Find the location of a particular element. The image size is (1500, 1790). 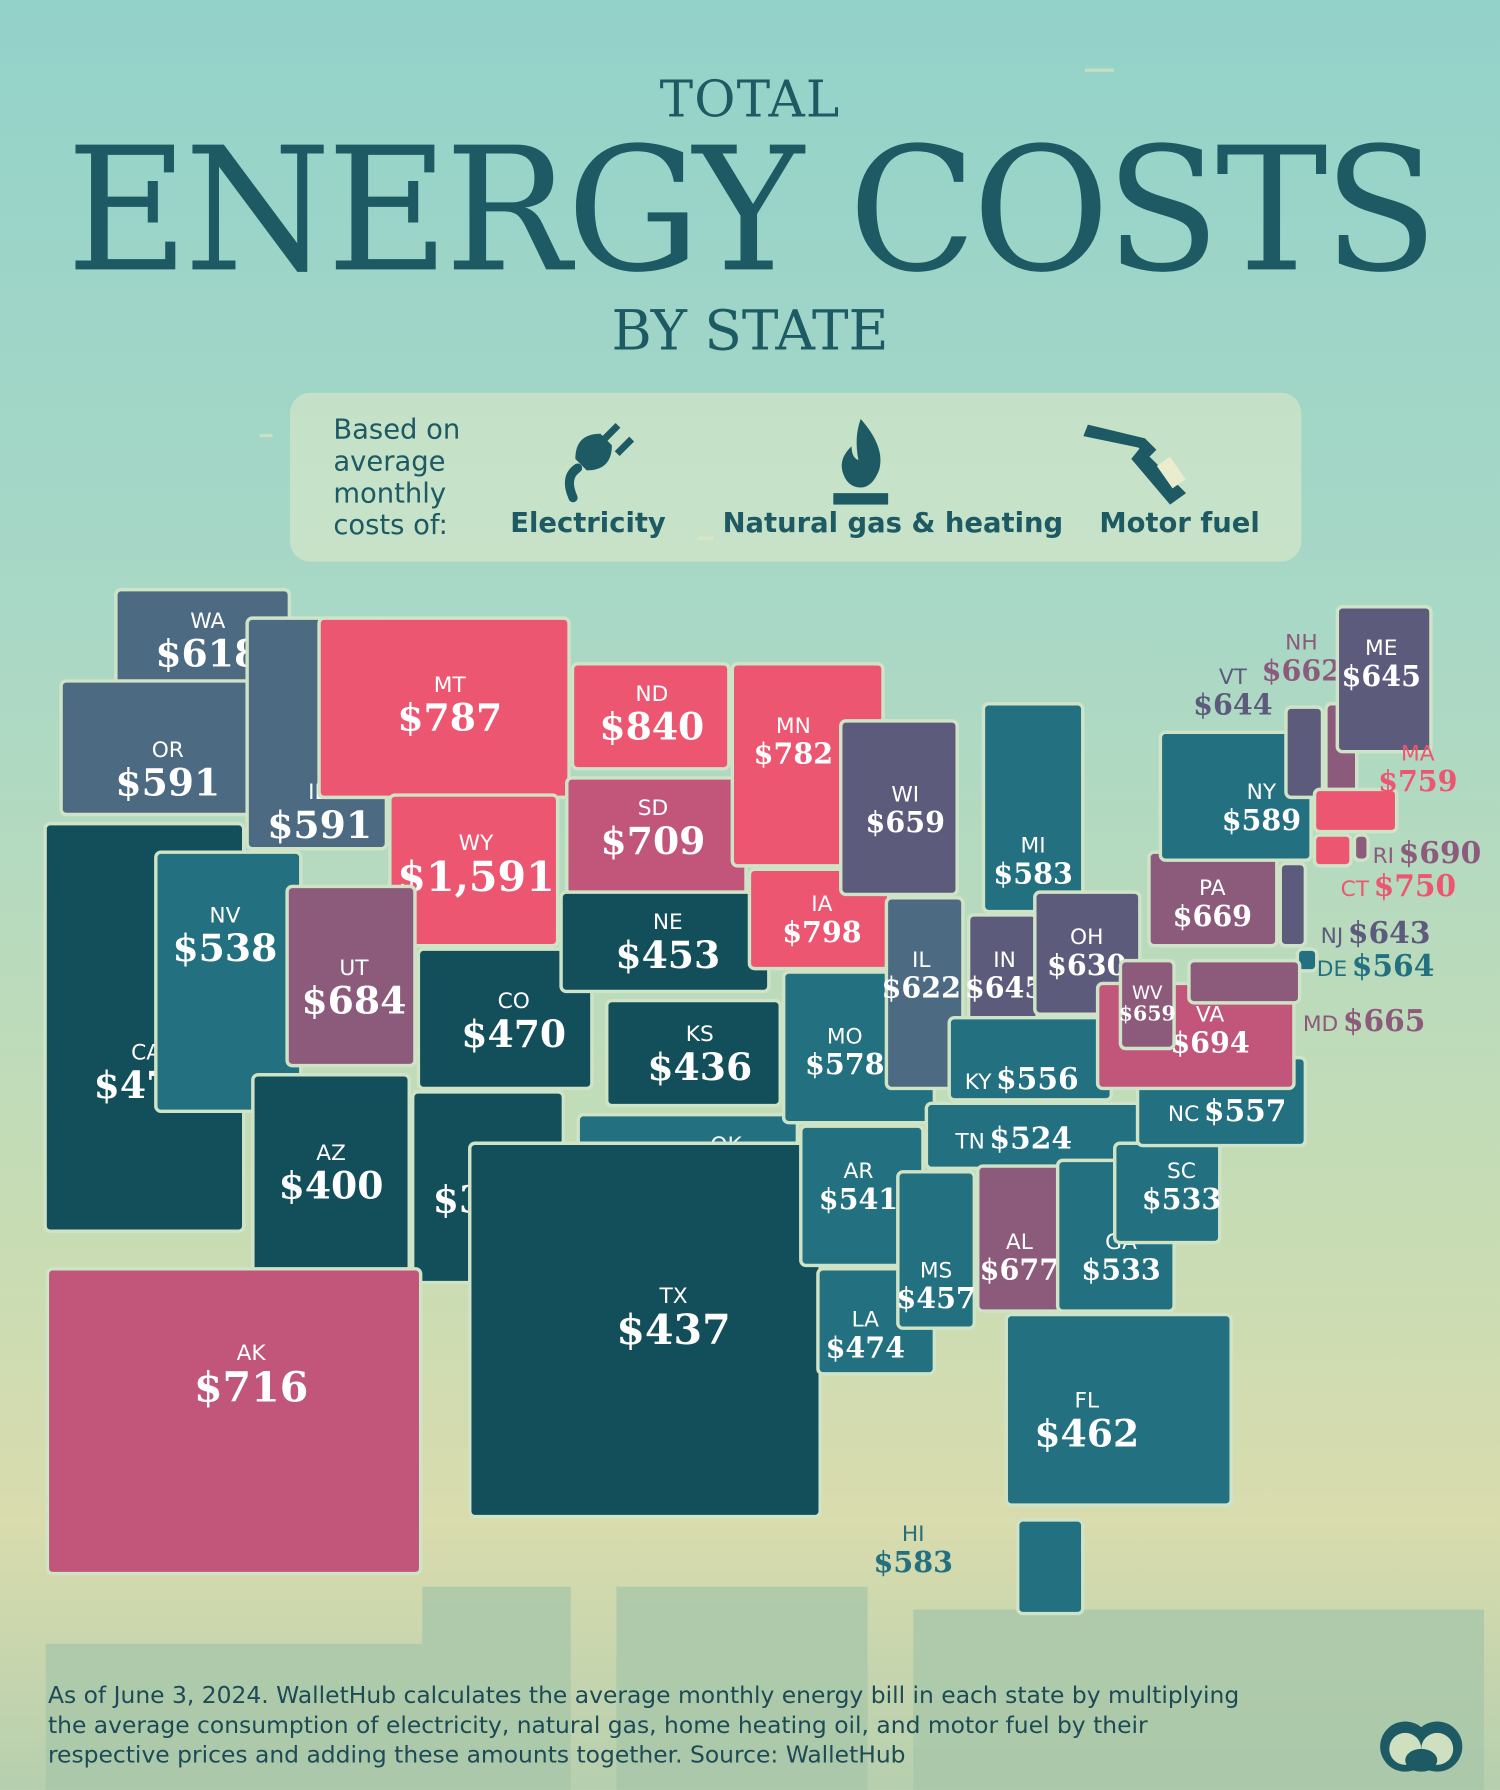

state-shape-ri is located at coordinates (1361, 847).